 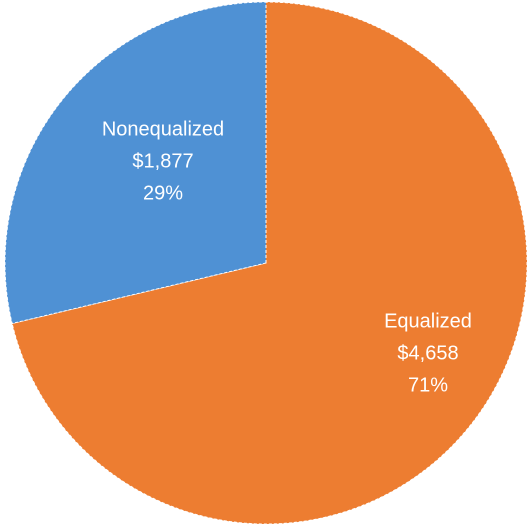 What do you see at coordinates (428, 385) in the screenshot?
I see `slice-percent-label: 71%` at bounding box center [428, 385].